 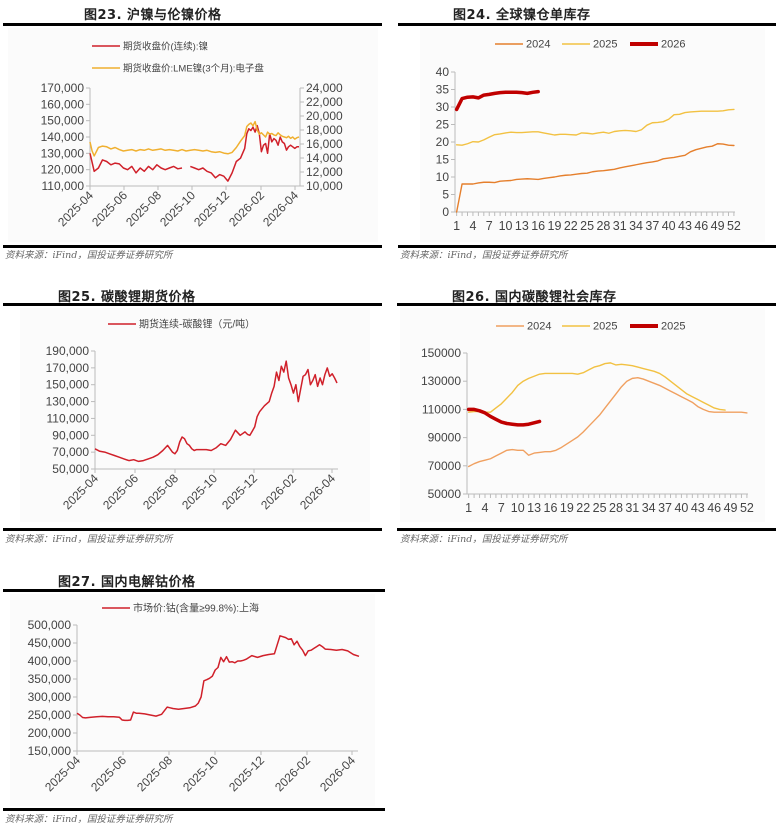 I want to click on y-right-tick-label: 16,000, so click(x=324, y=144).